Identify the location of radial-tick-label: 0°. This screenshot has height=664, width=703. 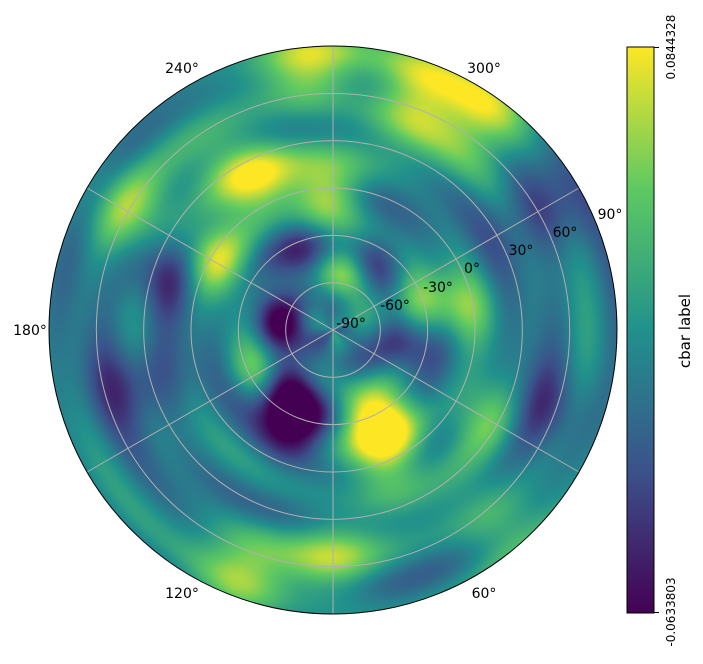
(472, 269).